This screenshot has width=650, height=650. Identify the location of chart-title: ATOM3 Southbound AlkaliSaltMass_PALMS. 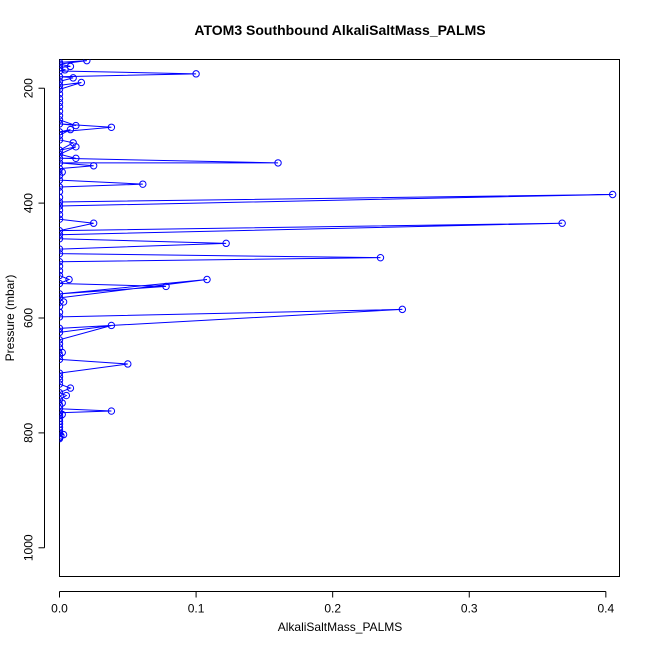
(339, 30).